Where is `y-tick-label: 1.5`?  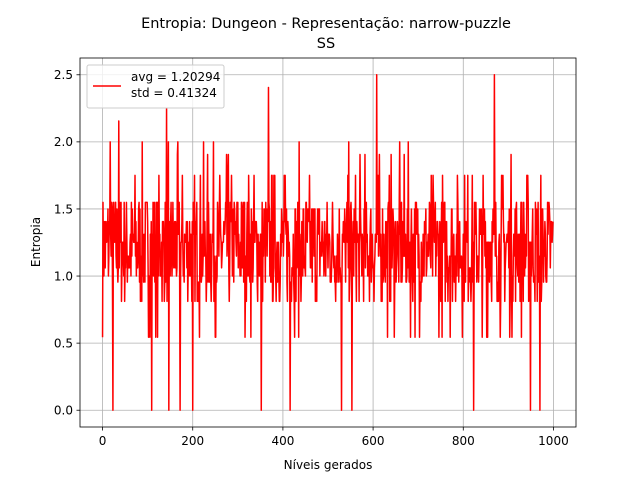 y-tick-label: 1.5 is located at coordinates (63, 209).